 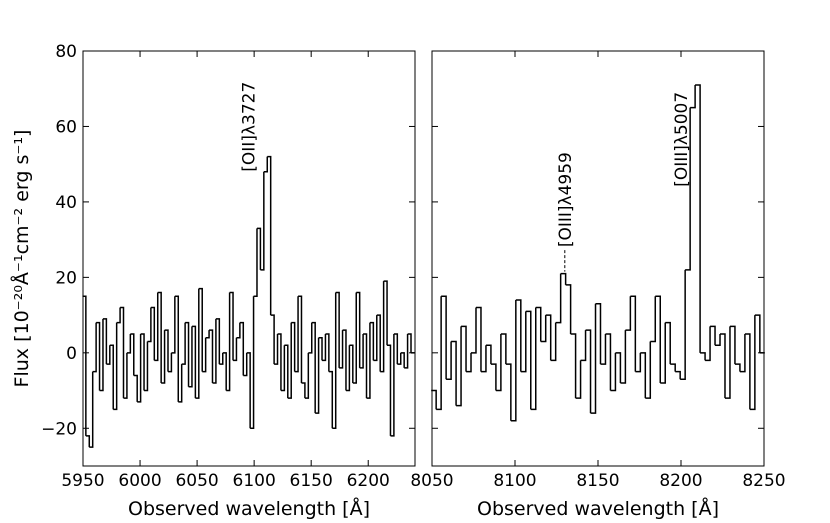 What do you see at coordinates (680, 481) in the screenshot?
I see `x-tick-label: 8200` at bounding box center [680, 481].